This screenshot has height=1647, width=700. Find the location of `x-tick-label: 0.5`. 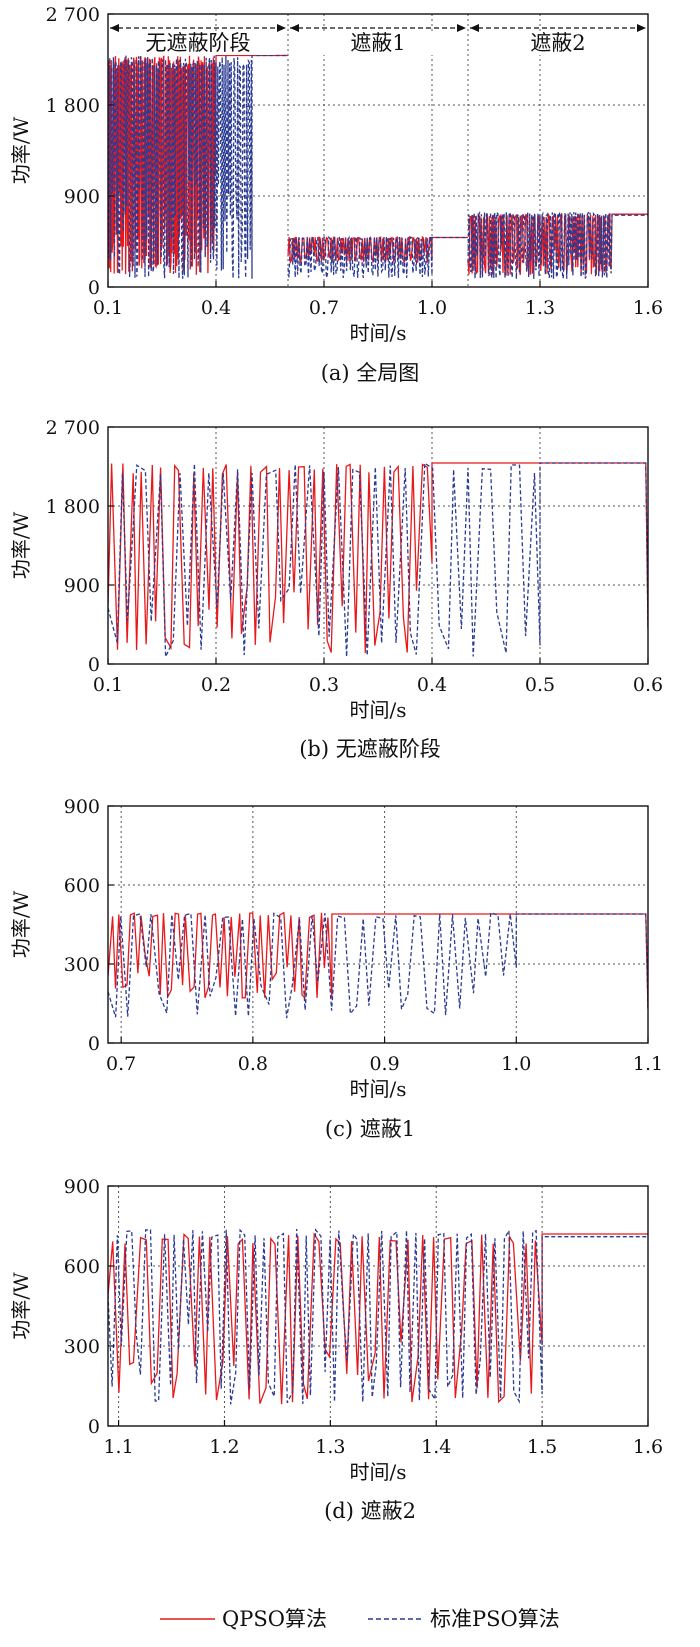

x-tick-label: 0.5 is located at coordinates (540, 685).